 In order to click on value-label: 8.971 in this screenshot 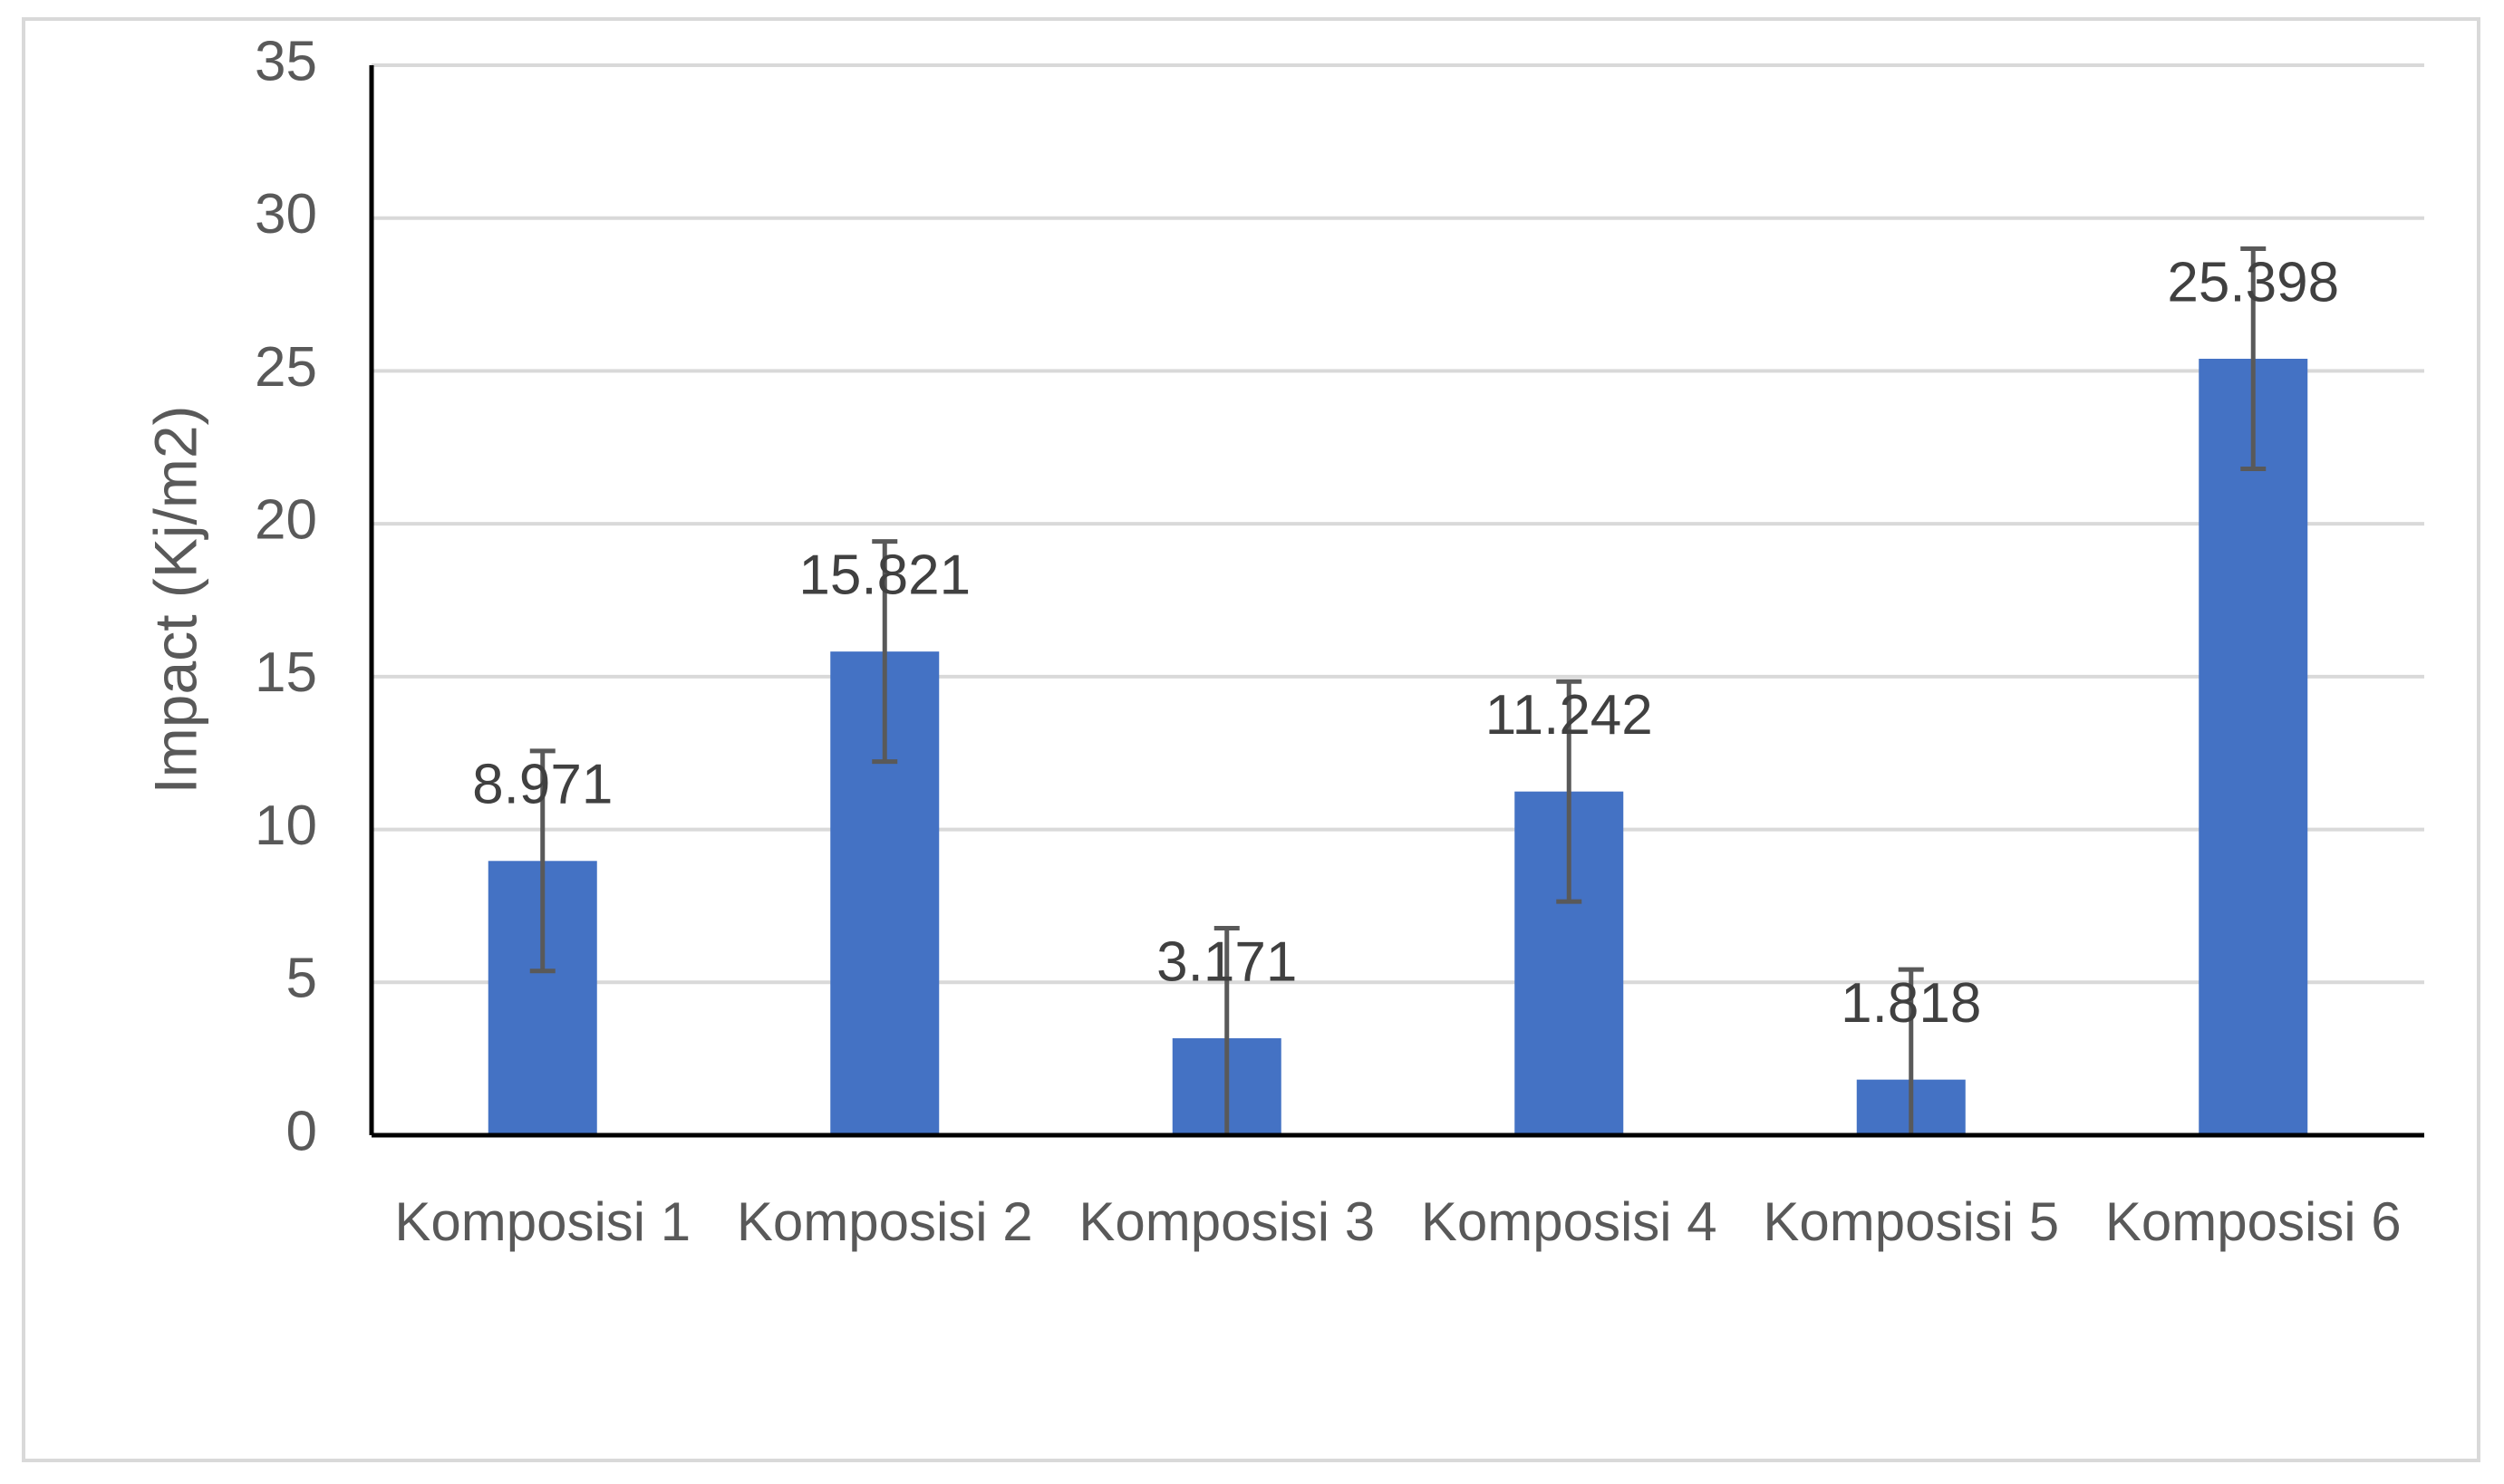, I will do `click(542, 785)`.